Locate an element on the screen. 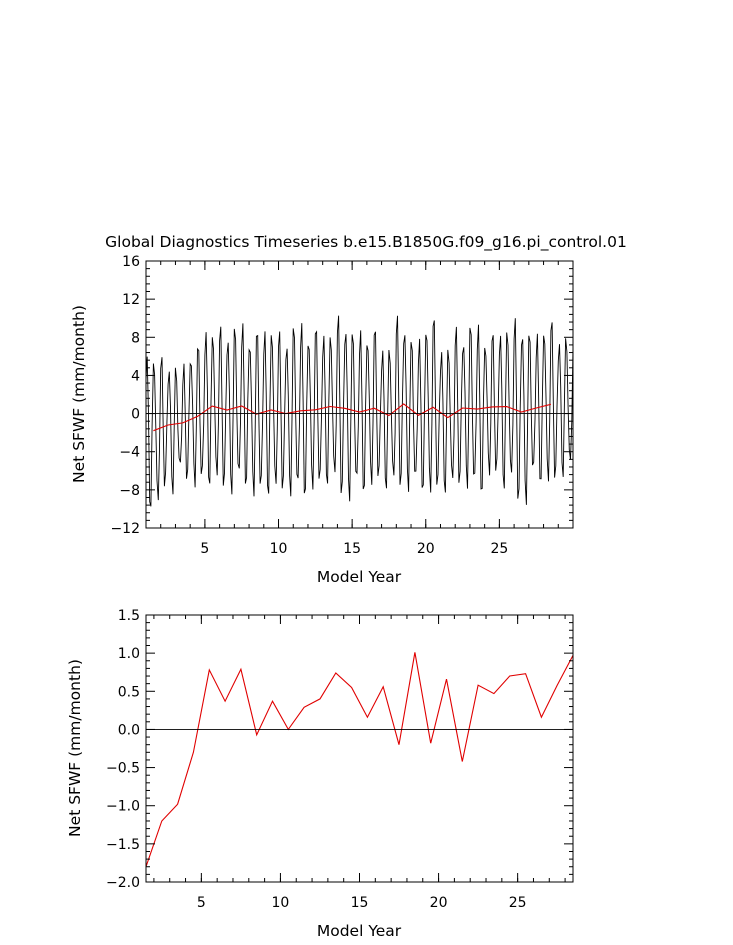 Image resolution: width=733 pixels, height=945 pixels. top-x-tick-label: 20 is located at coordinates (426, 549).